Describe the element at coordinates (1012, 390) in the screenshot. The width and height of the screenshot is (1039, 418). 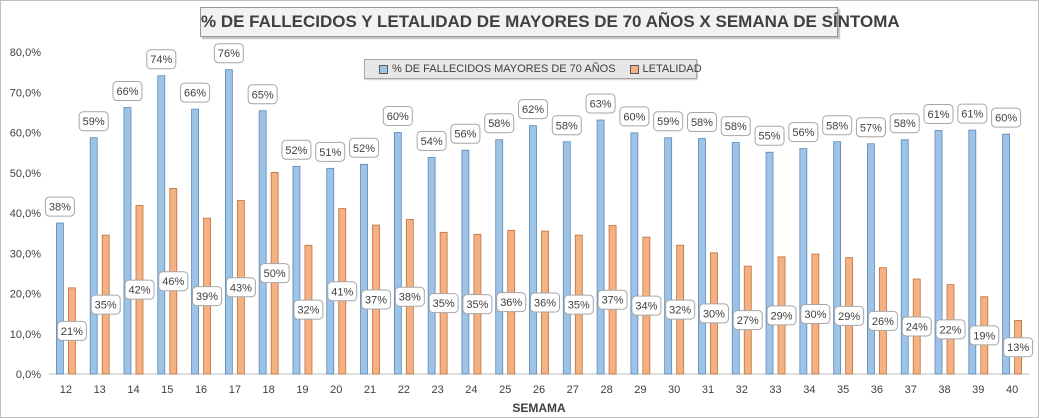
I see `x-tick-label: 40` at that location.